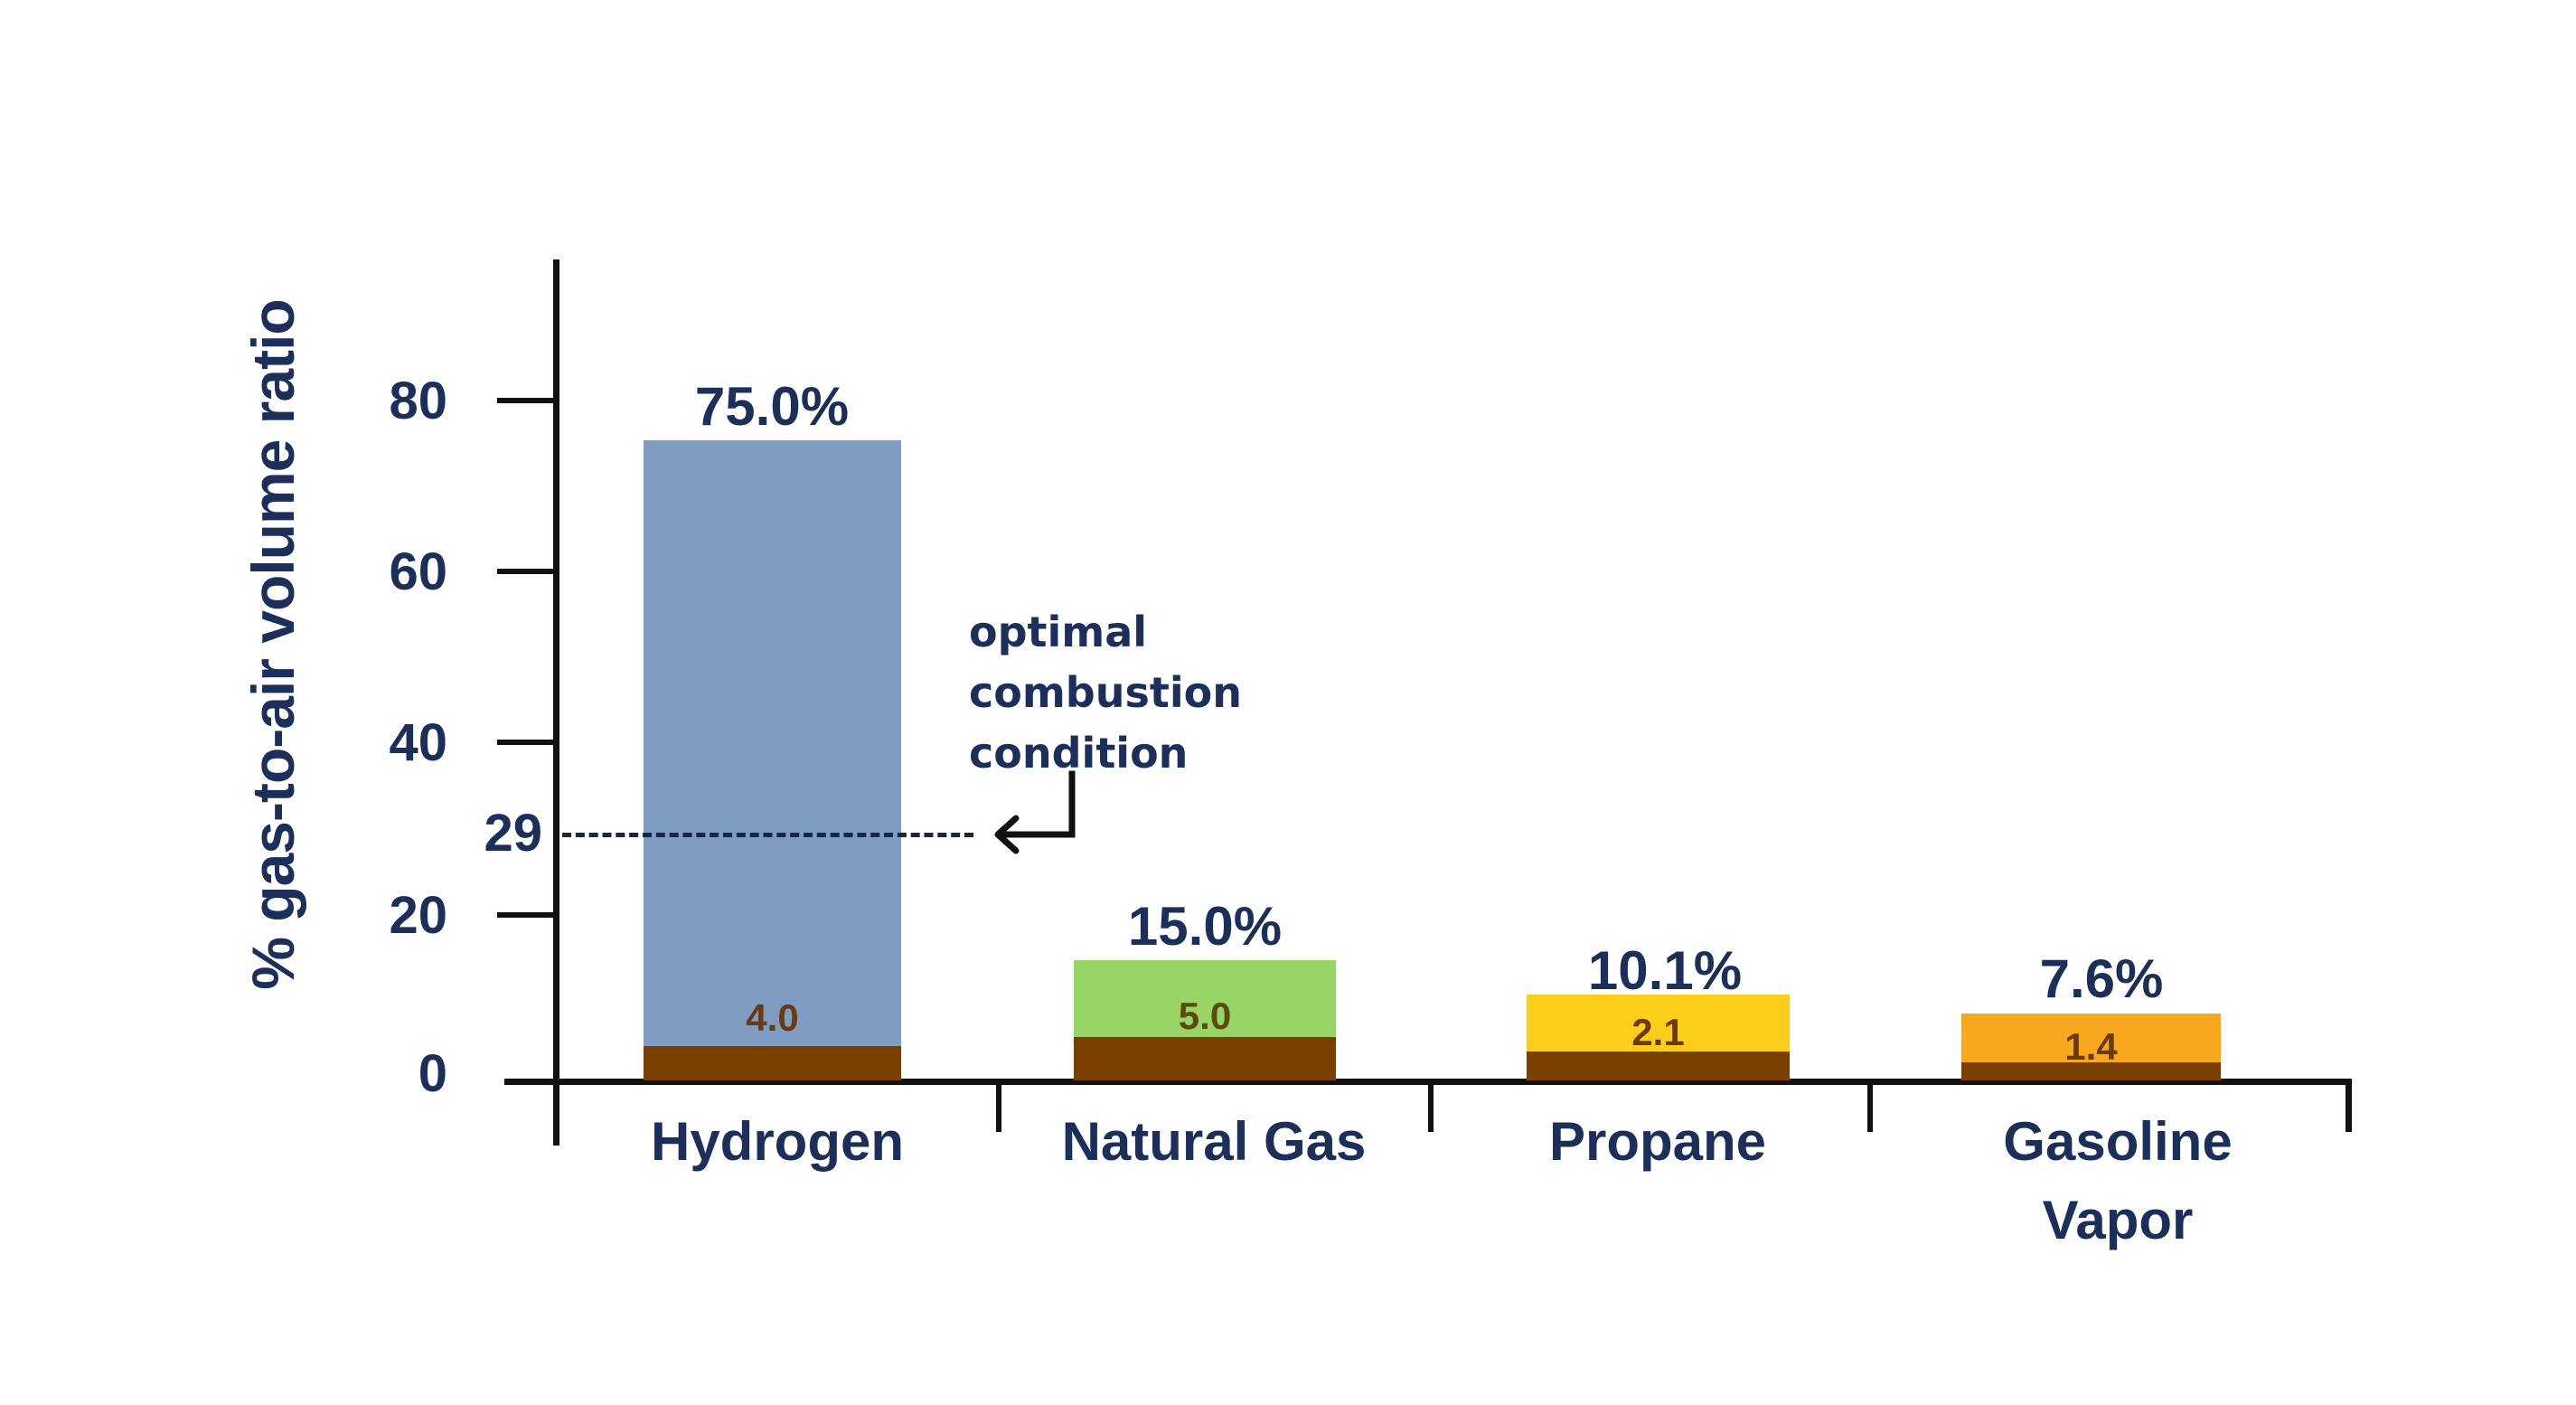 Image resolution: width=2576 pixels, height=1405 pixels. I want to click on bar-gasoline-vapor-value: 7.6%, so click(2102, 978).